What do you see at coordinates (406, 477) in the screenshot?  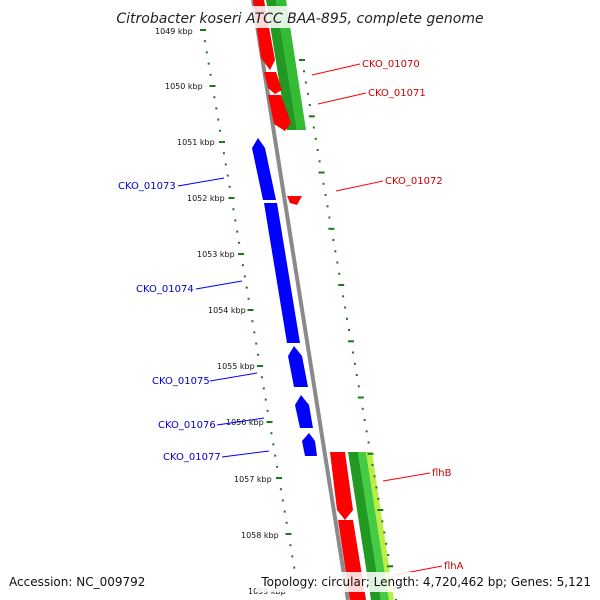 I see `leader-flhB` at bounding box center [406, 477].